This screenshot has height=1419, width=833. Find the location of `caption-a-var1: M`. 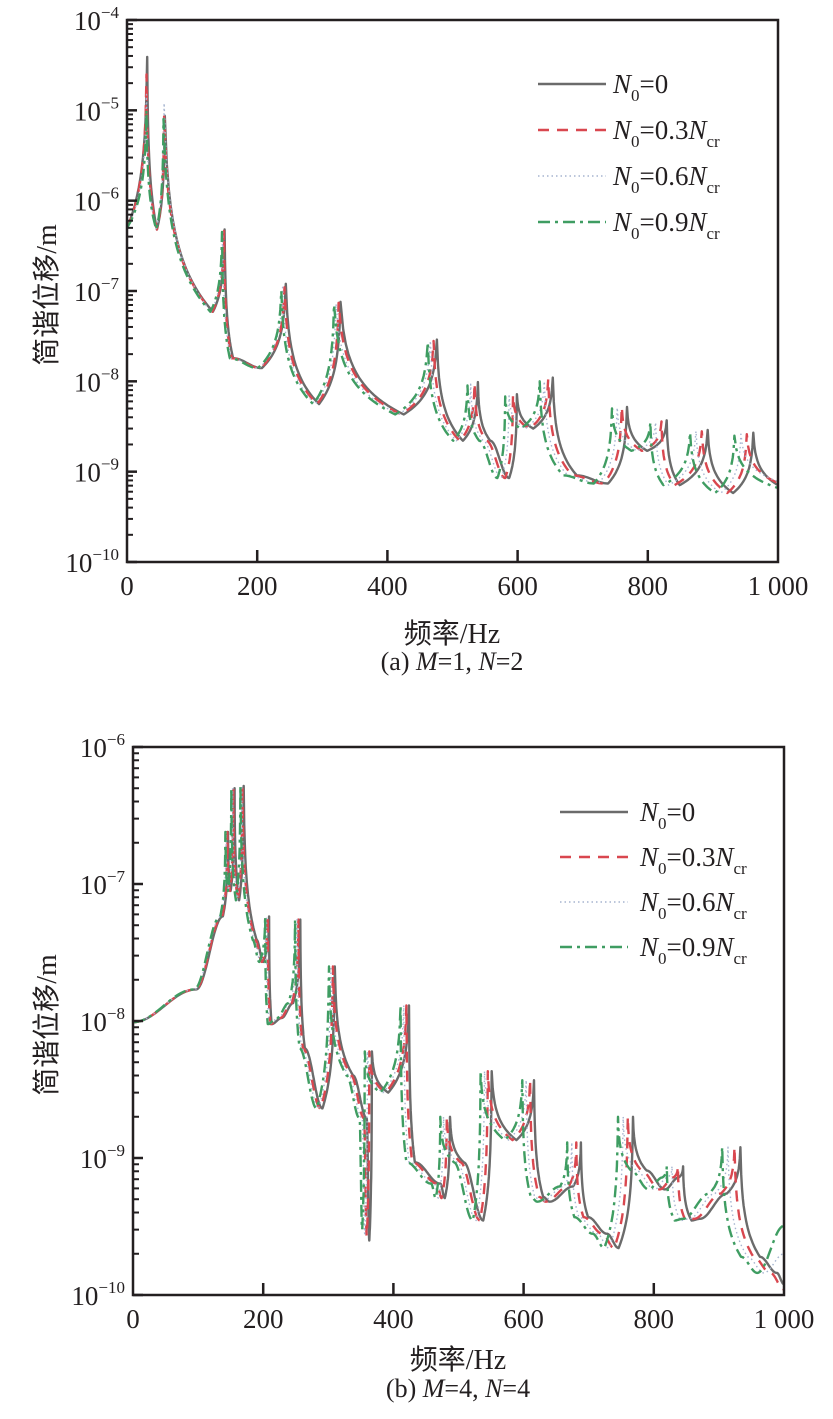

caption-a-var1: M is located at coordinates (427, 661).